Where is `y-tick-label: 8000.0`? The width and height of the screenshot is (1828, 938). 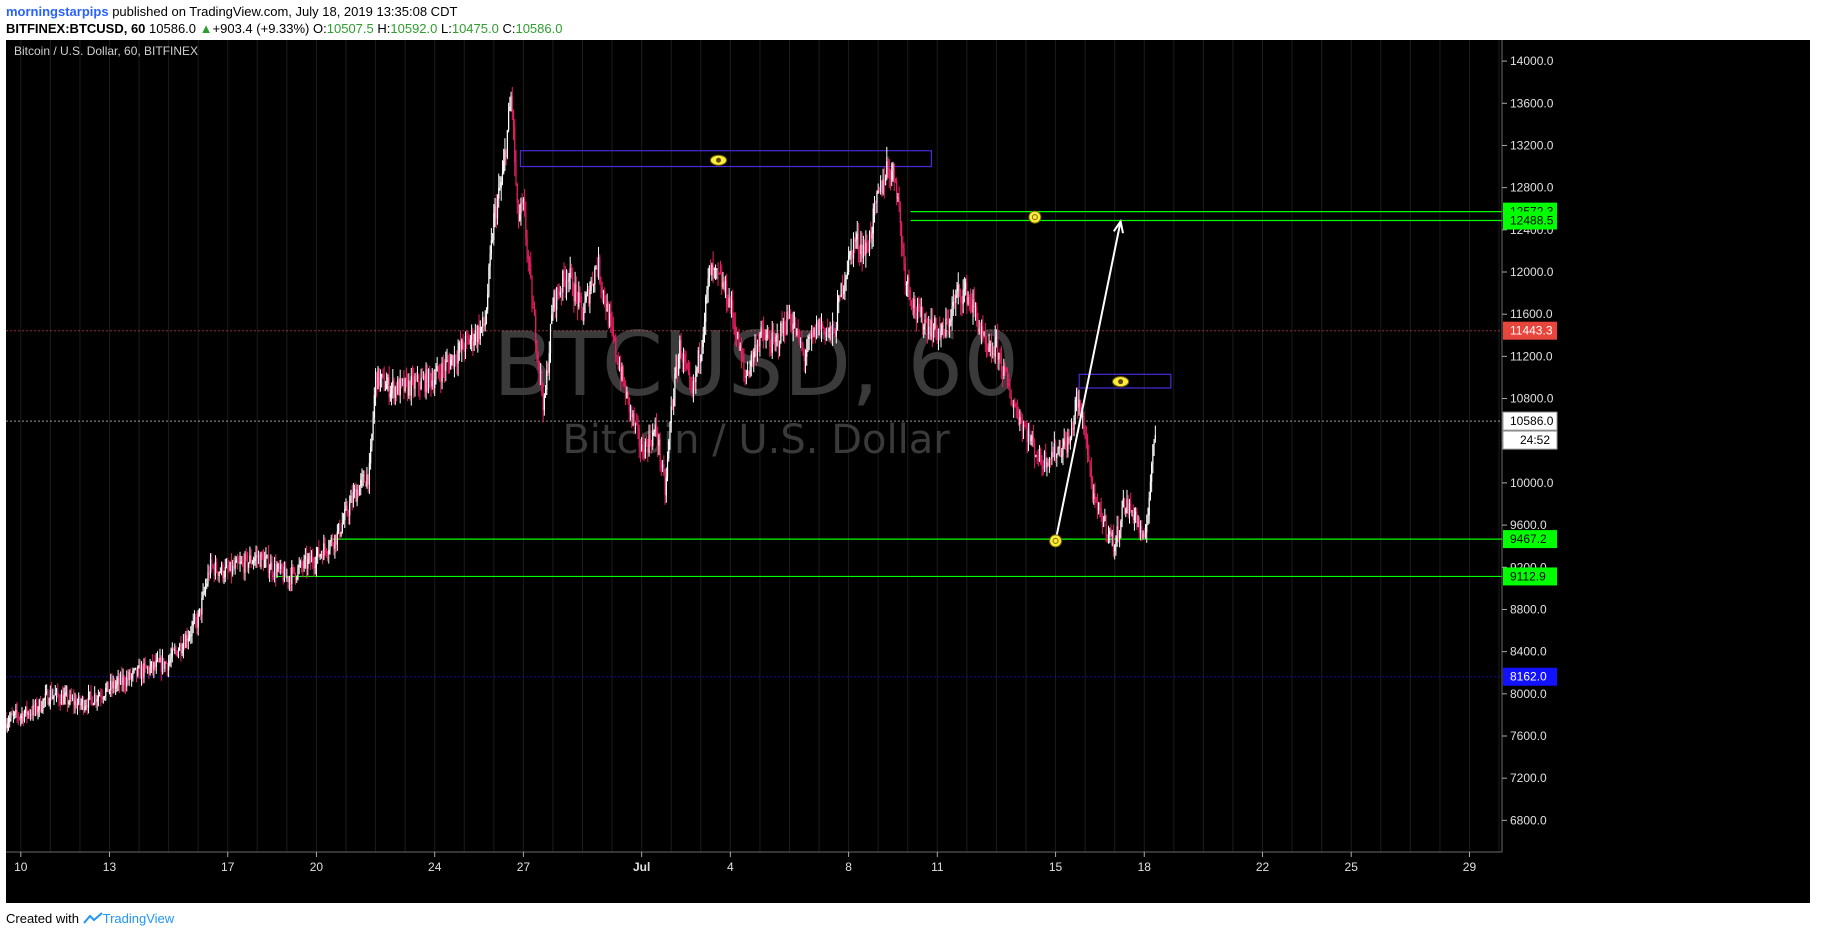 y-tick-label: 8000.0 is located at coordinates (1528, 694).